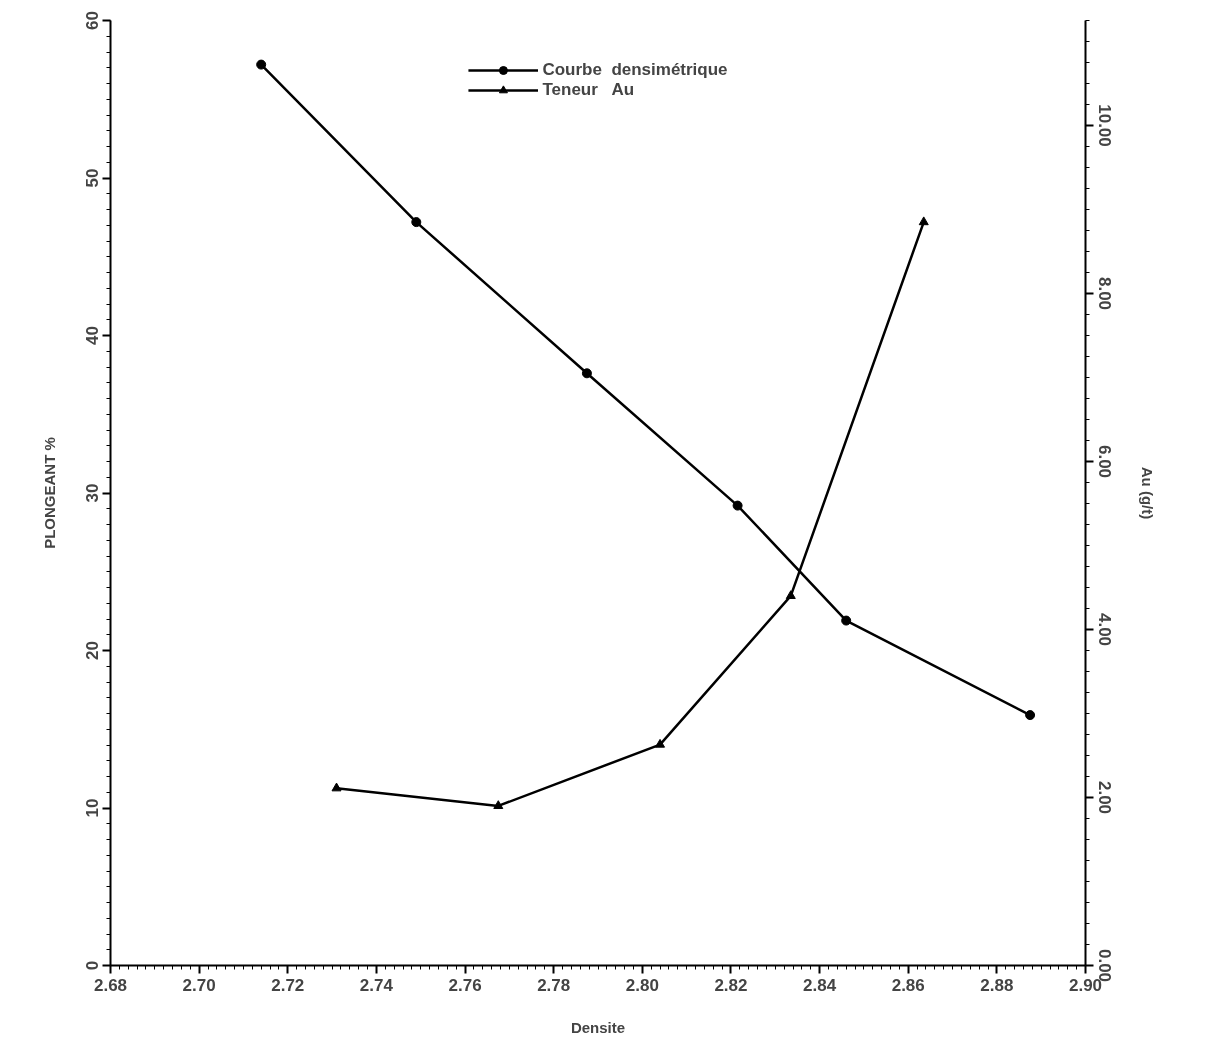  Describe the element at coordinates (588, 90) in the screenshot. I see `legend-label: Teneur Au` at that location.